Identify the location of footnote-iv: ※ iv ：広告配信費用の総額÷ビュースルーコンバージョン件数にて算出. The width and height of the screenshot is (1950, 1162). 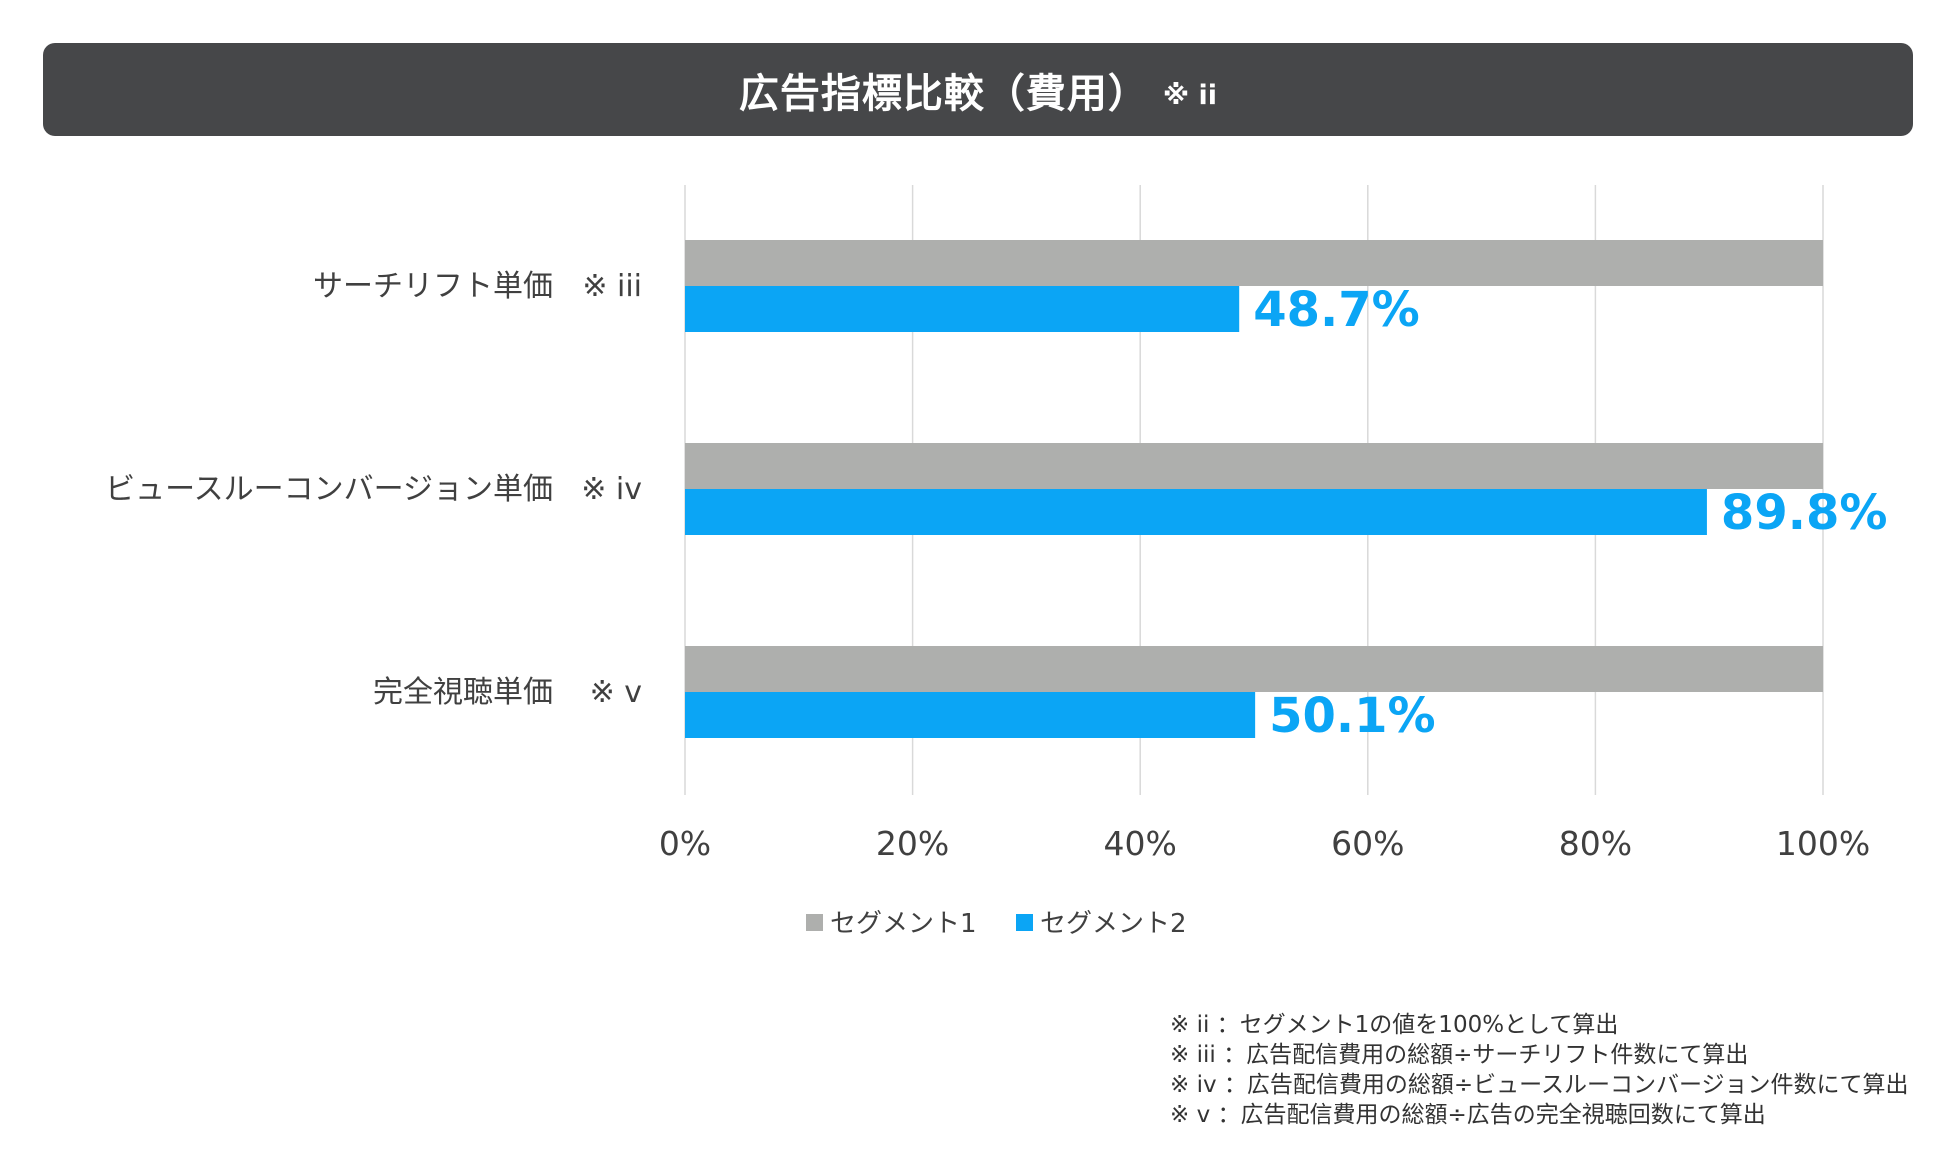
(1539, 1085).